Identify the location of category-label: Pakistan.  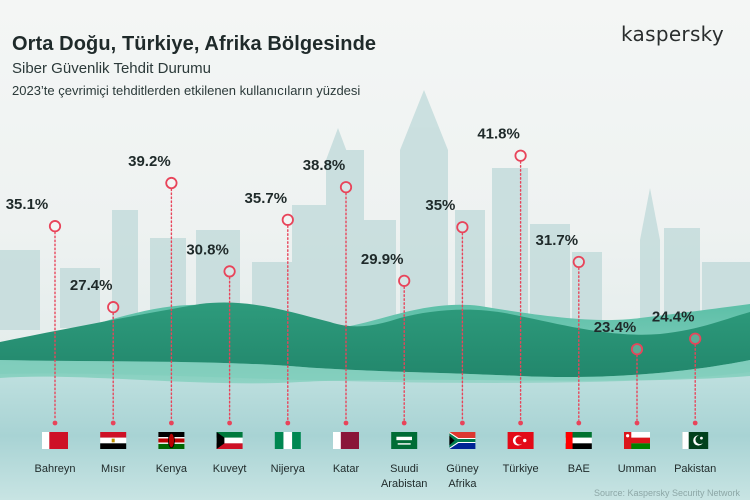
(695, 469).